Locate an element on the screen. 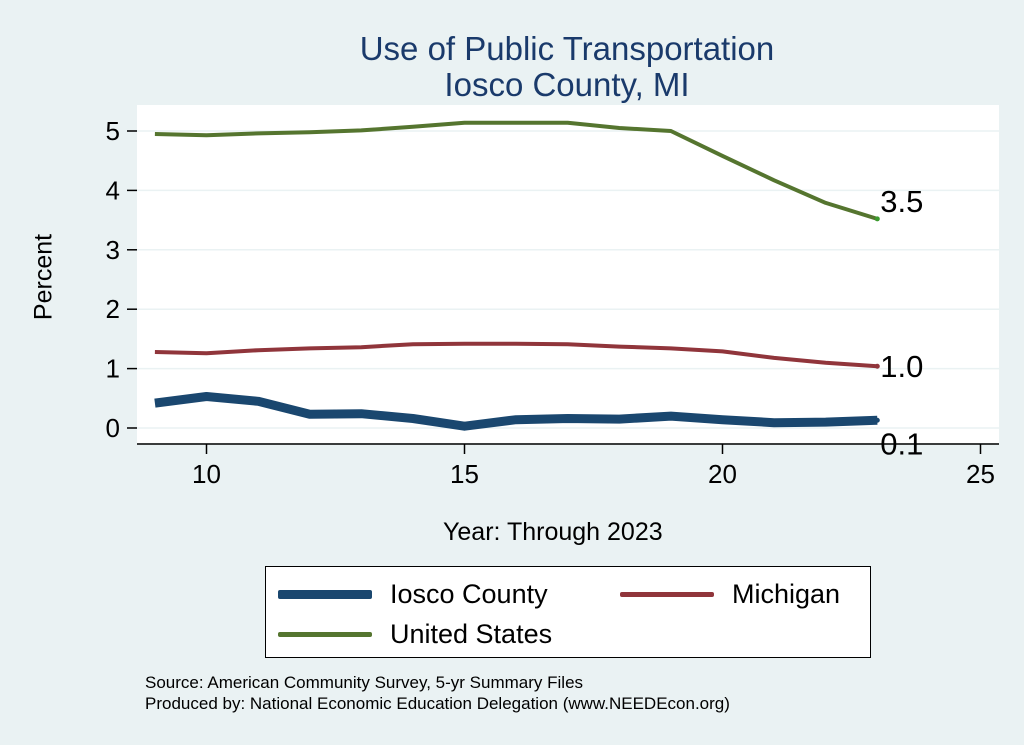  legend-label-michigan: Michigan is located at coordinates (786, 594).